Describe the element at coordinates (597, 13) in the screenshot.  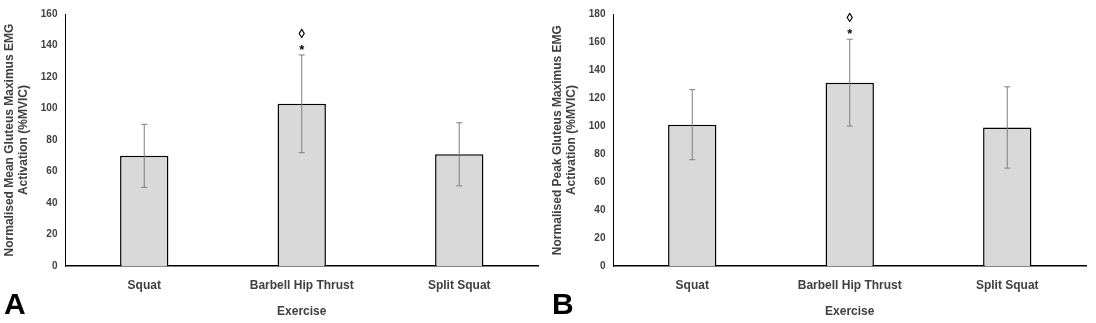
I see `y-tick-label: 180` at that location.